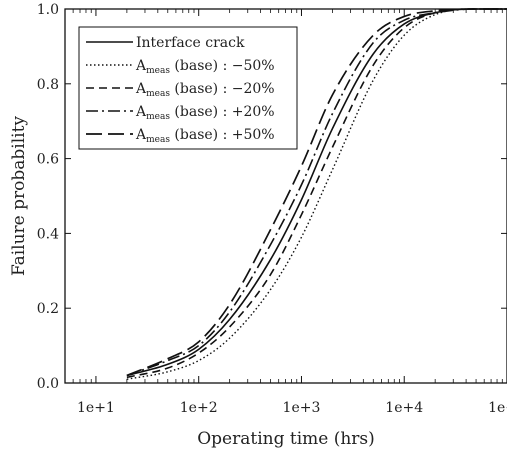 The image size is (507, 452). I want to click on y-axis-title: Failure probability, so click(19, 196).